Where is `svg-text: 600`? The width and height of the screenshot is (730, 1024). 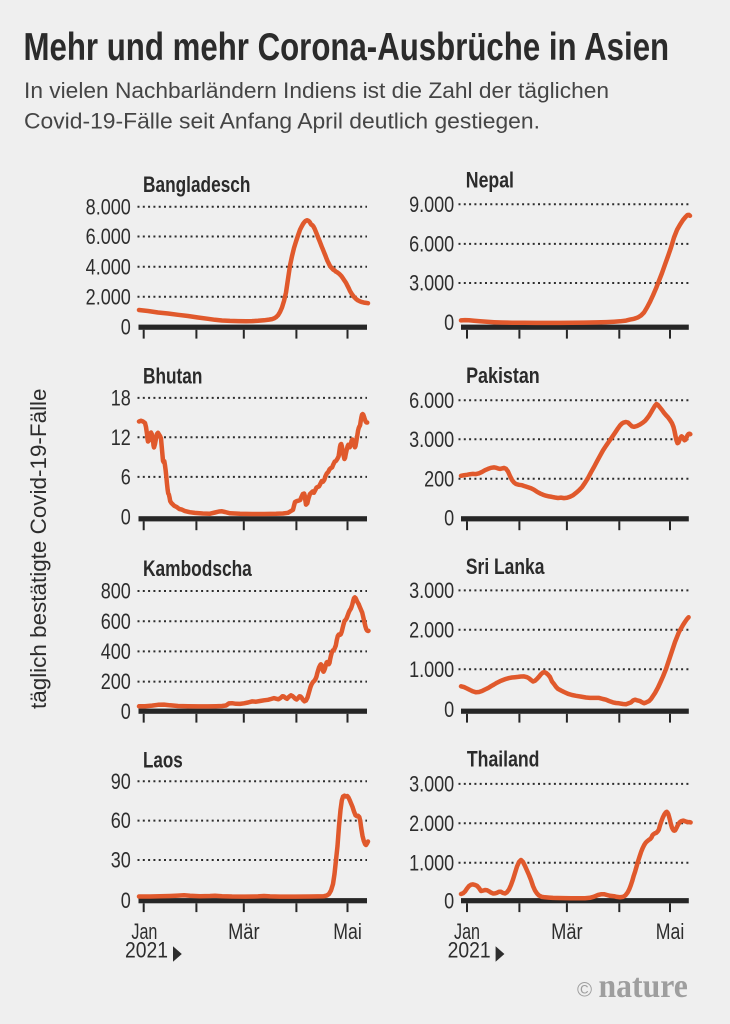
svg-text: 600 is located at coordinates (116, 622).